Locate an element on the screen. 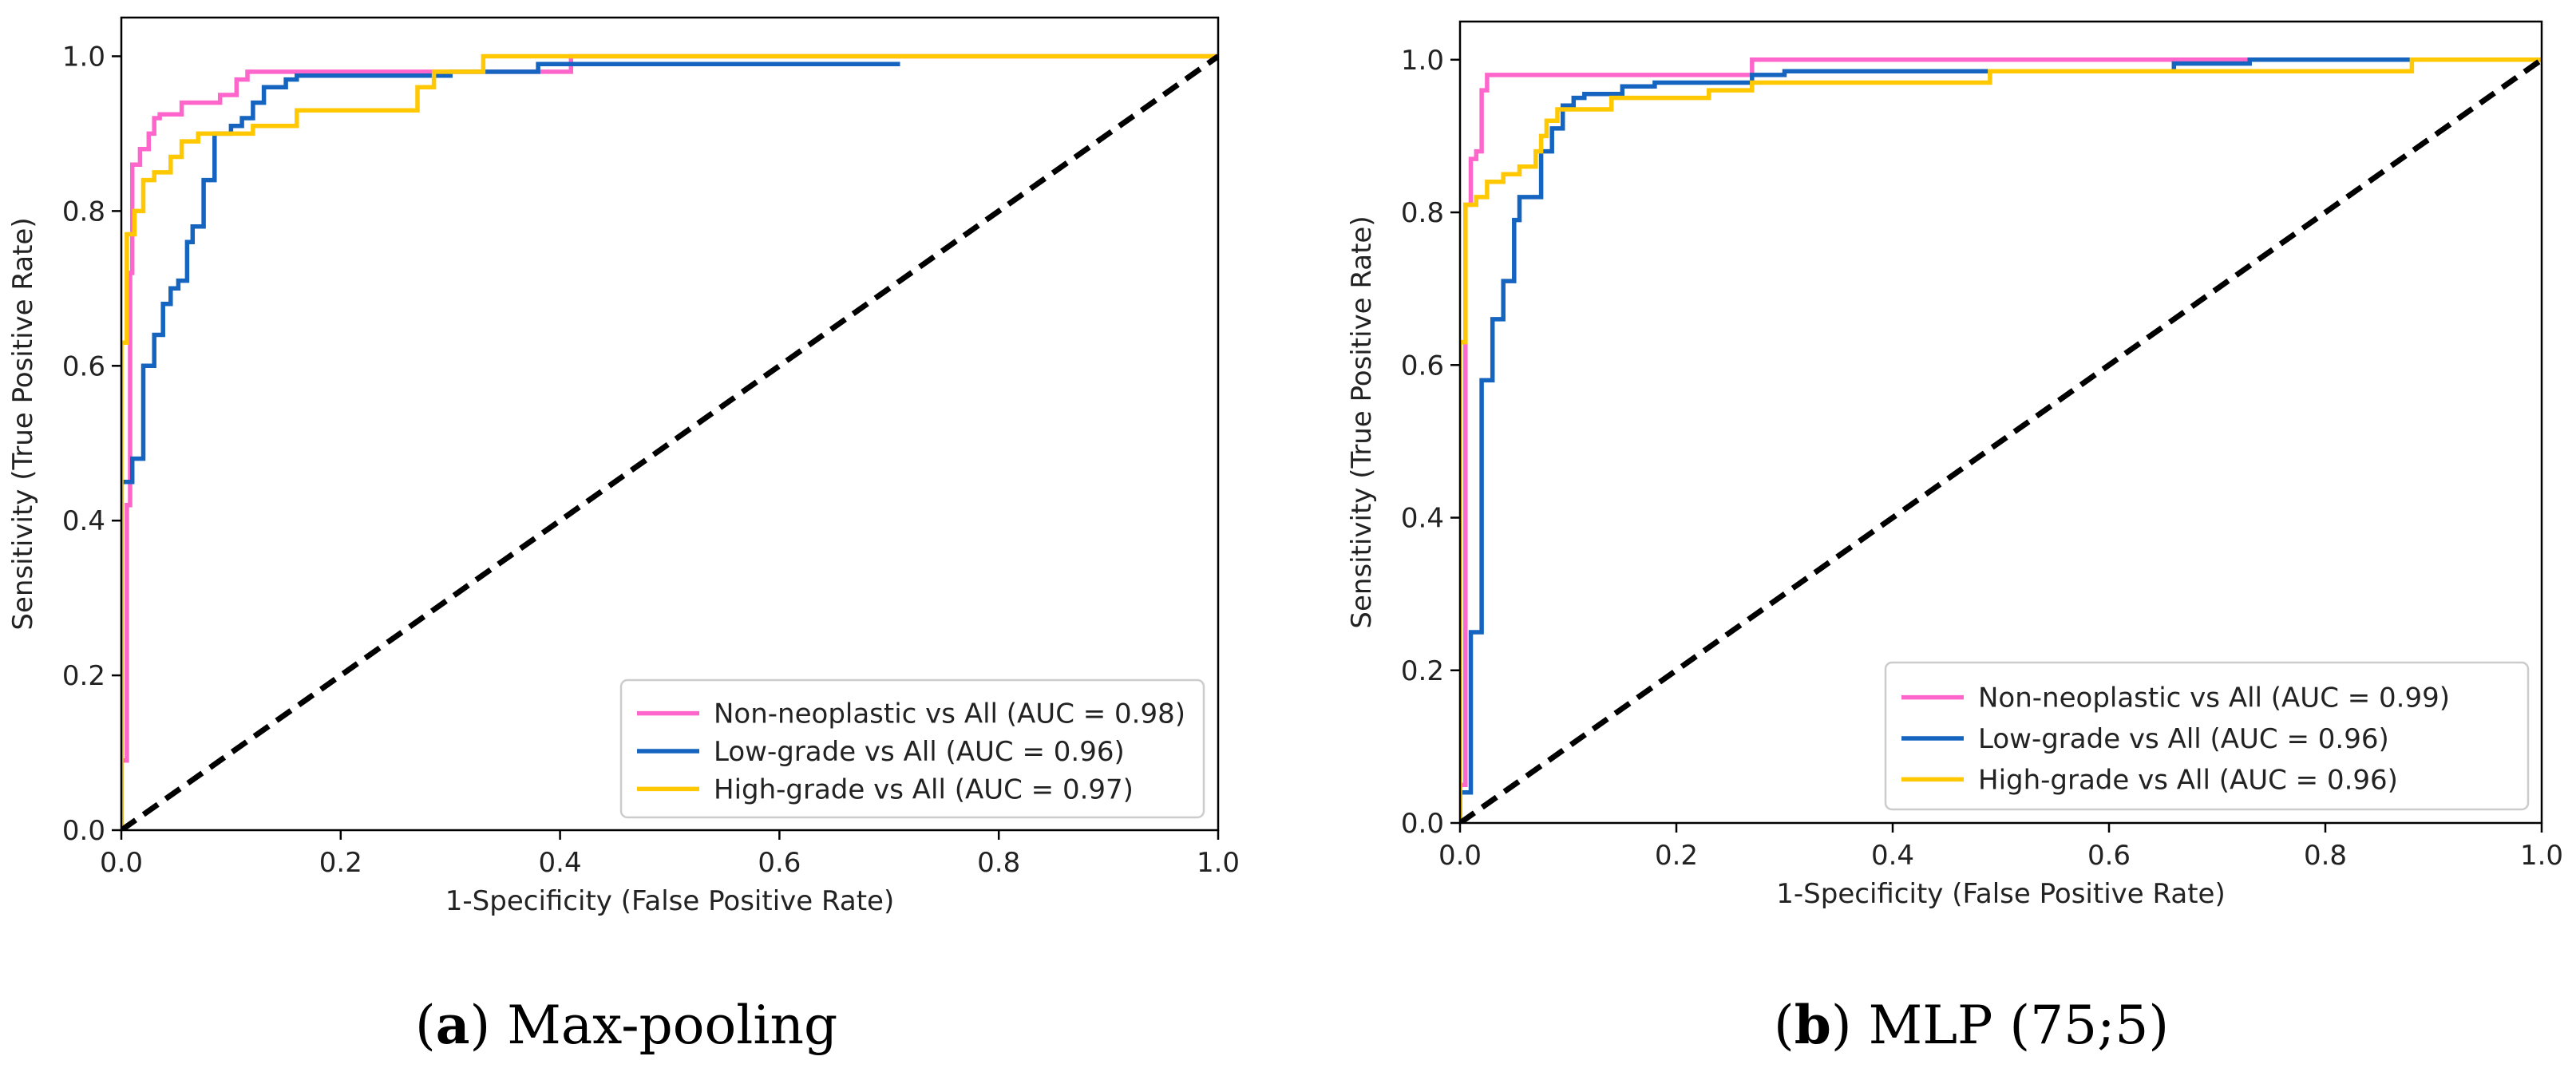 This screenshot has height=1080, width=2576. chart-b-x-tick-label: 0.6 is located at coordinates (2109, 856).